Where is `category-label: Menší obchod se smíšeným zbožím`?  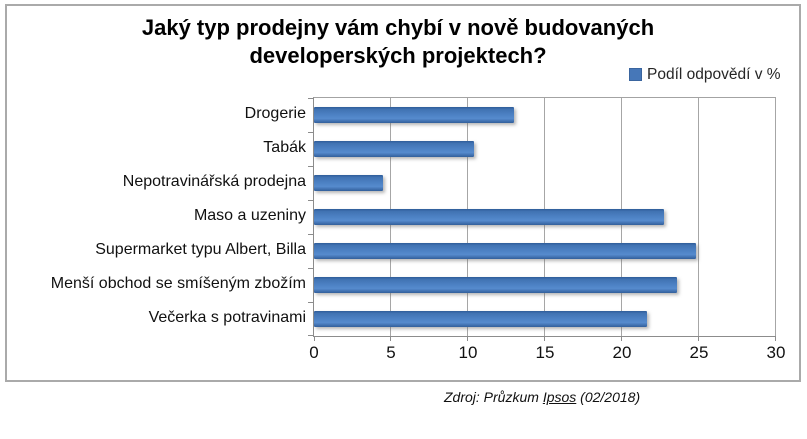 category-label: Menší obchod se smíšeným zbožím is located at coordinates (178, 283).